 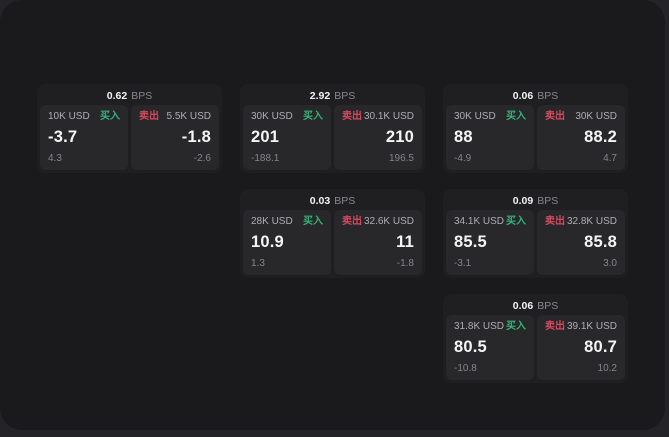 I want to click on buy-delta: -10.8, so click(x=465, y=368).